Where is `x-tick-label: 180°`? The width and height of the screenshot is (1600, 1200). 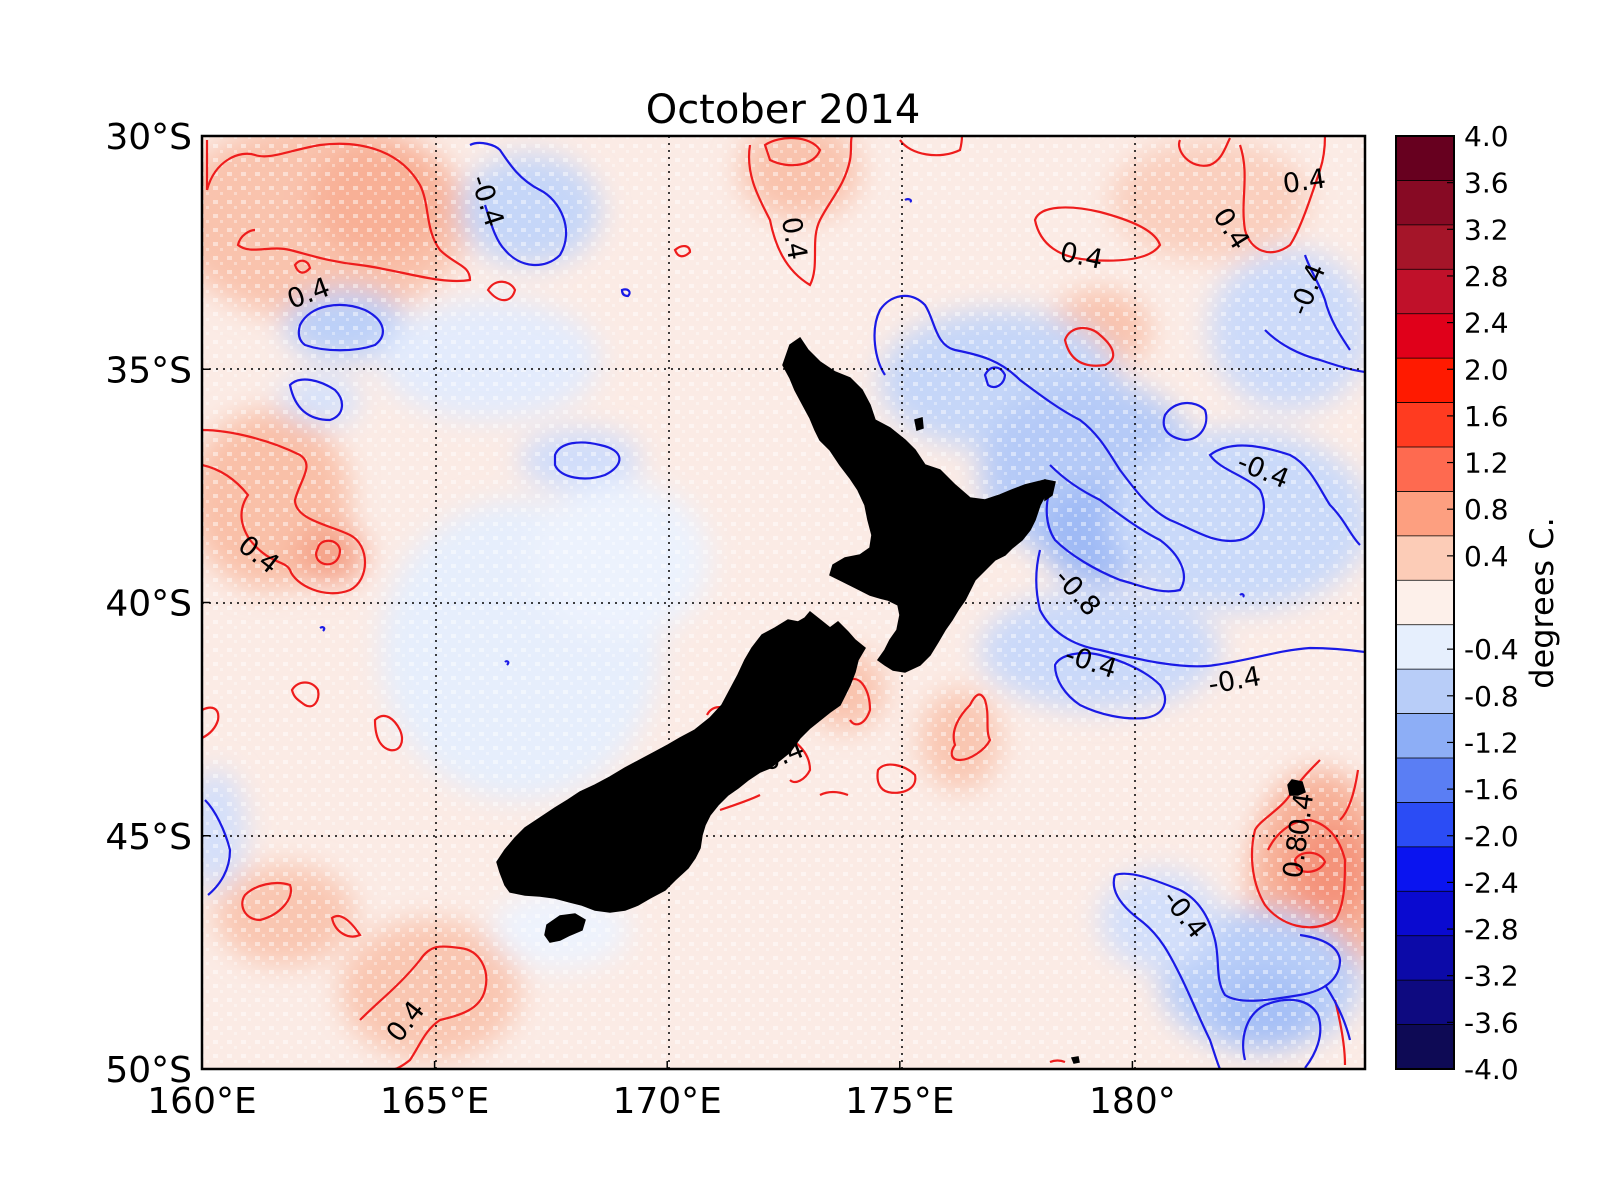 x-tick-label: 180° is located at coordinates (1132, 1101).